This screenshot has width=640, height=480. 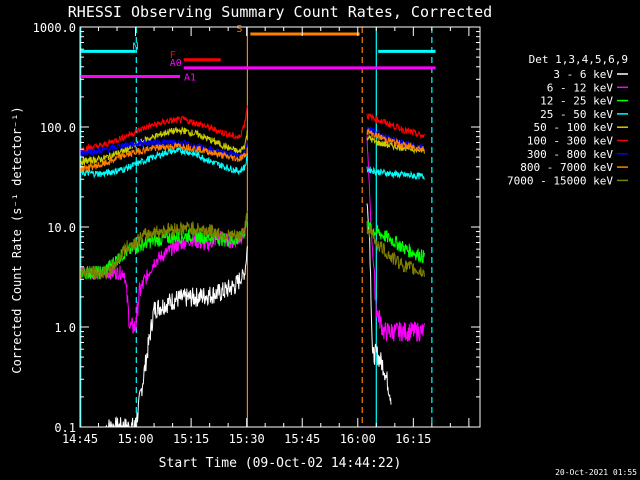 I want to click on series-6-12-kev-line-post, so click(x=395, y=238).